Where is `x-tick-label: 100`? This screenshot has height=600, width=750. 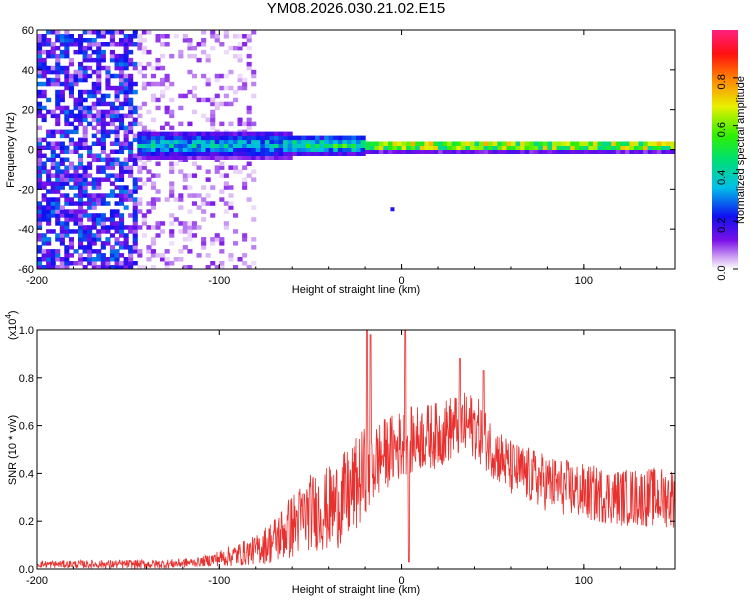
x-tick-label: 100 is located at coordinates (584, 581).